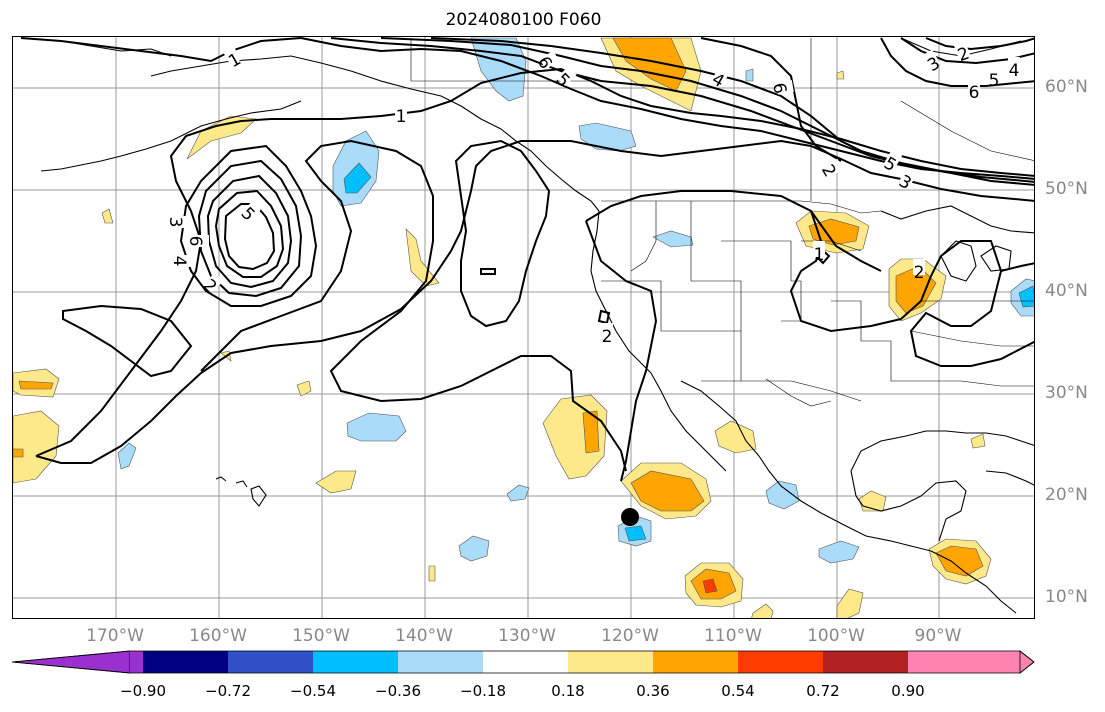 The width and height of the screenshot is (1105, 712). What do you see at coordinates (143, 691) in the screenshot?
I see `colorbar-tick-label: −0.90` at bounding box center [143, 691].